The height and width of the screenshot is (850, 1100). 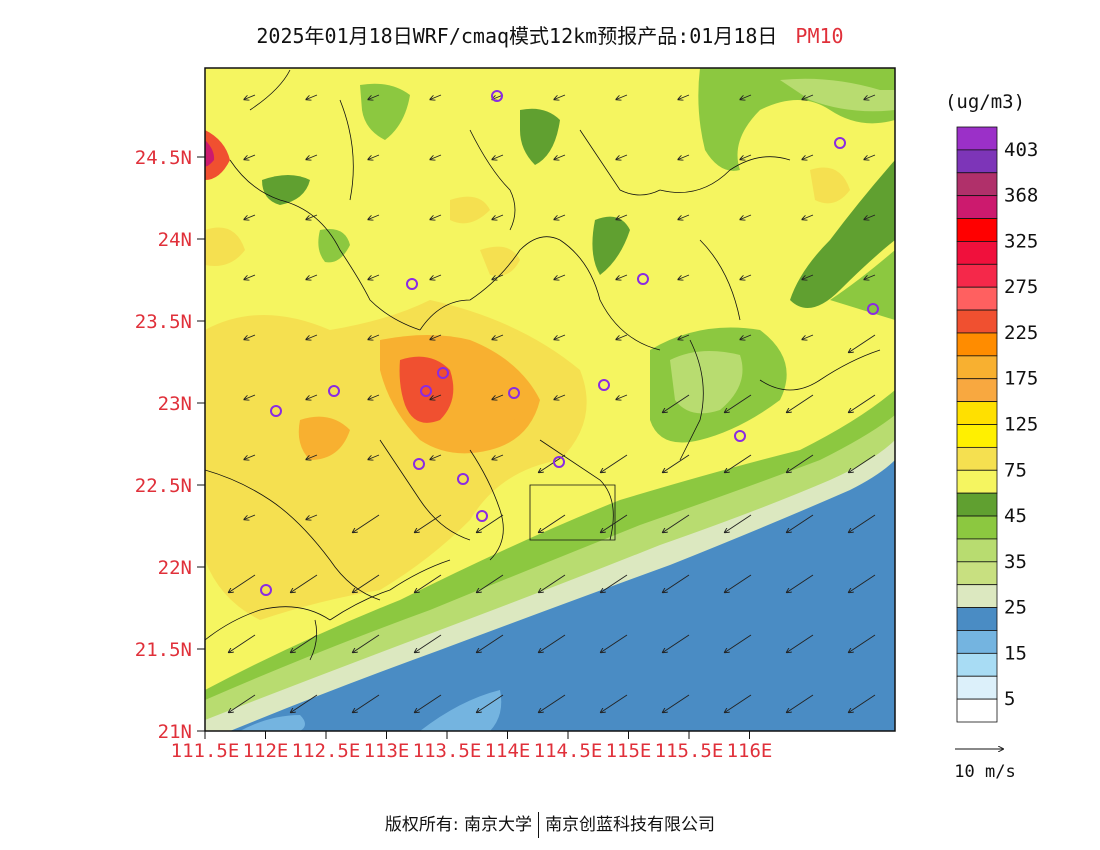 I want to click on footer-separator, so click(x=539, y=825).